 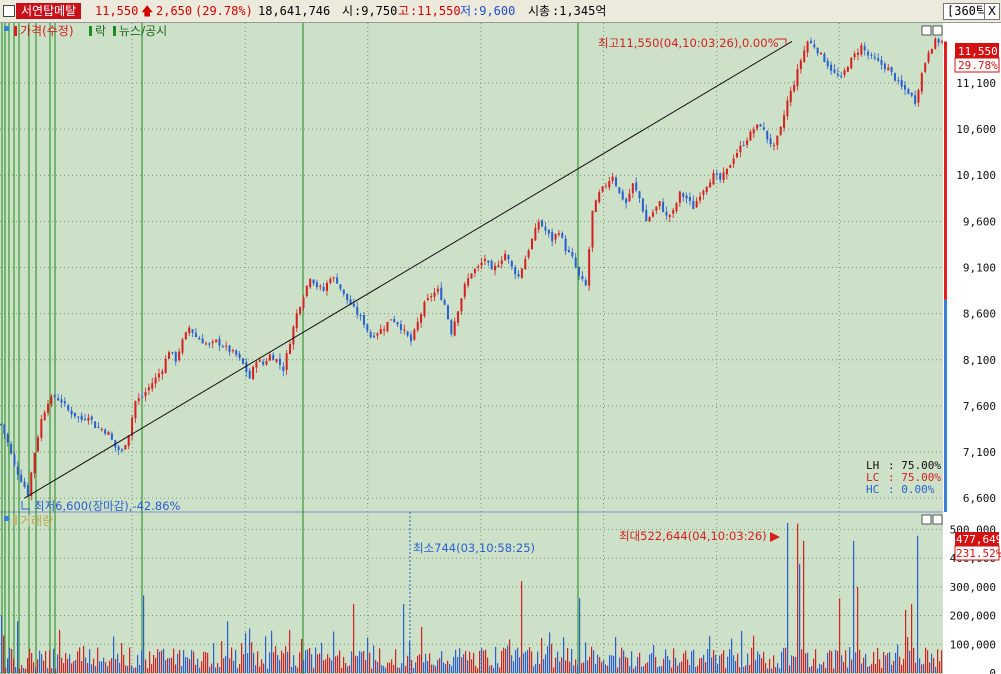 I want to click on price-tick-label: 11,100, so click(x=976, y=83).